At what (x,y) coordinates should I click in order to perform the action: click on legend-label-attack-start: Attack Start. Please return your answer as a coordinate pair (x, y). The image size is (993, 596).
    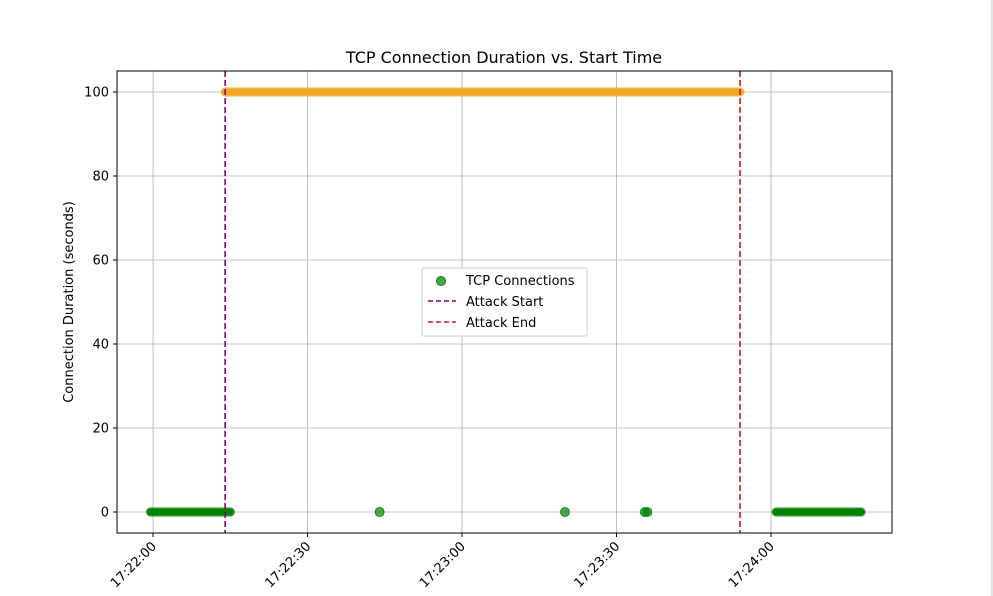
    Looking at the image, I should click on (504, 302).